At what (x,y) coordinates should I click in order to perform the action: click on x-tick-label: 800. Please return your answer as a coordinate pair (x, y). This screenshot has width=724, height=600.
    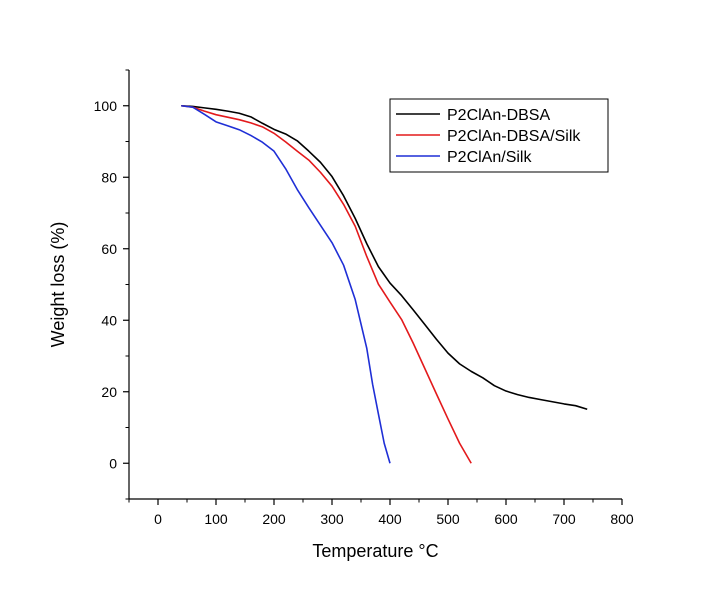
    Looking at the image, I should click on (622, 519).